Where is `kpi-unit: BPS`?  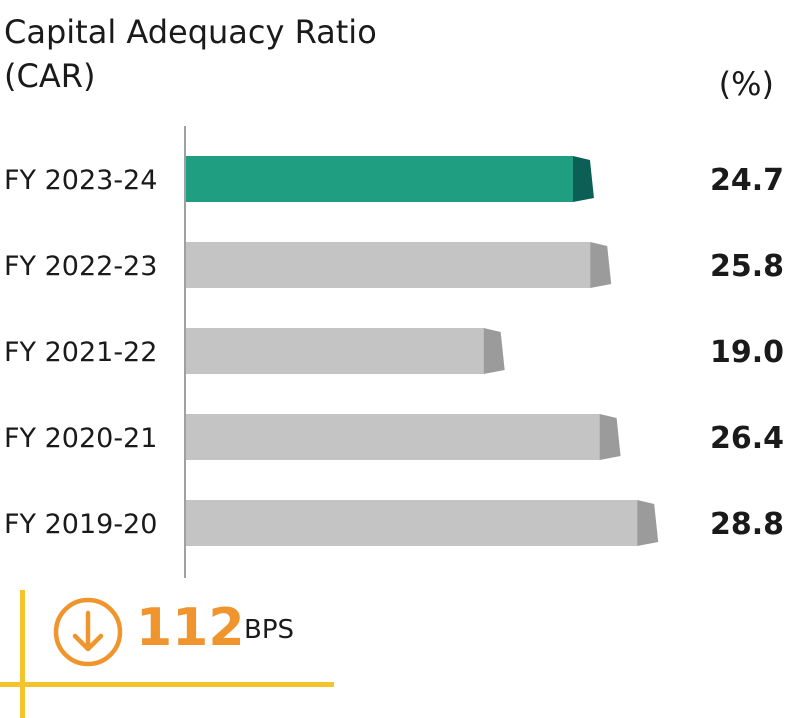
kpi-unit: BPS is located at coordinates (269, 630).